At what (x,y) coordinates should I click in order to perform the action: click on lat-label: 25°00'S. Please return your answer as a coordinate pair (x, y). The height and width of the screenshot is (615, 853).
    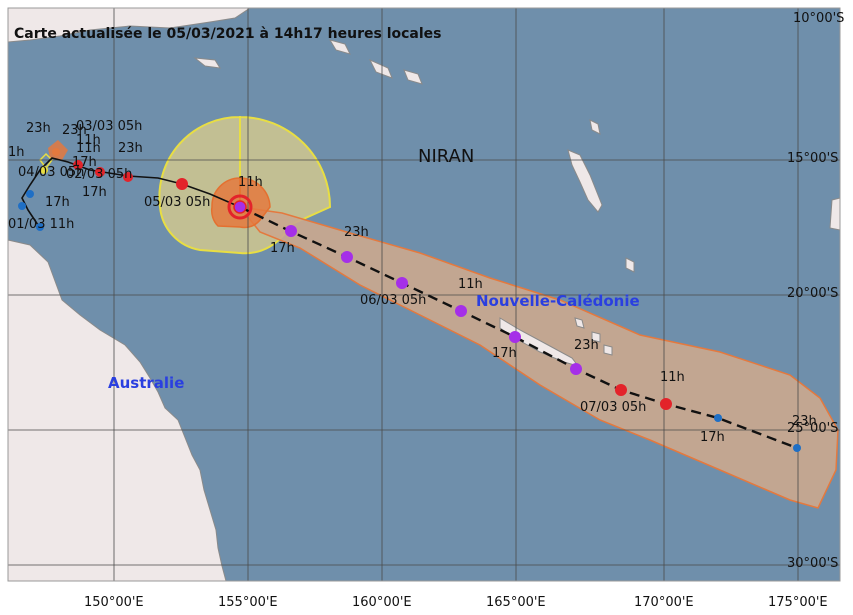
    Looking at the image, I should click on (812, 428).